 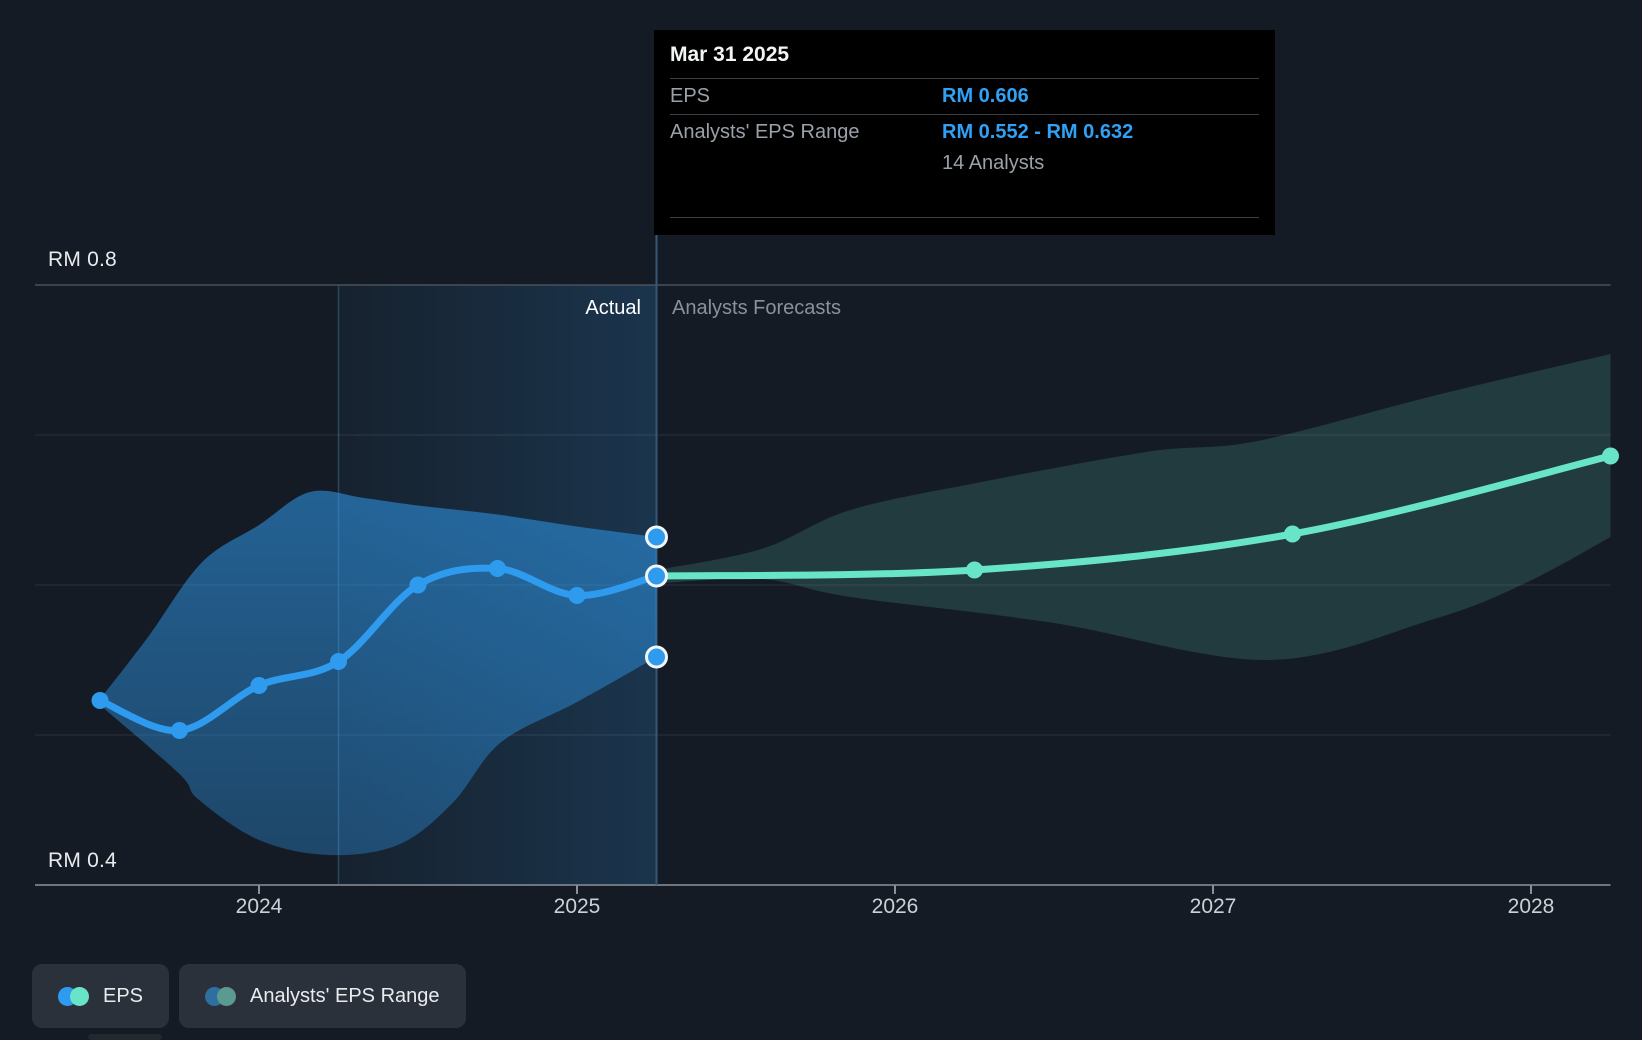 I want to click on legend-range-label: Analysts' EPS Range, so click(x=345, y=995).